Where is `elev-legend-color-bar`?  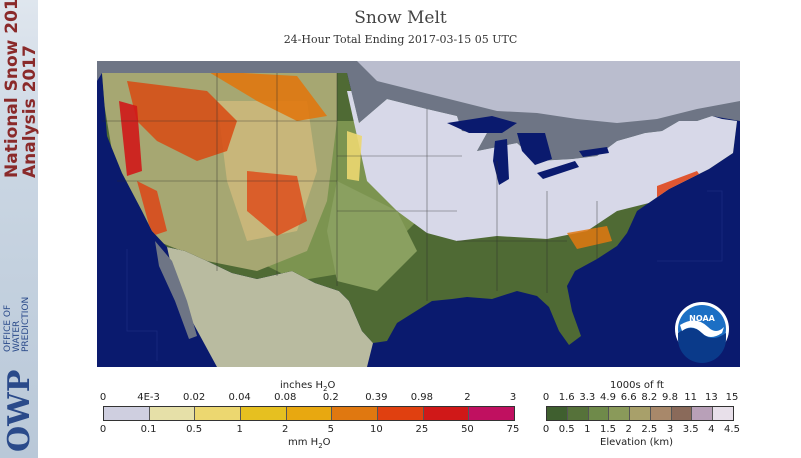 elev-legend-color-bar is located at coordinates (640, 413).